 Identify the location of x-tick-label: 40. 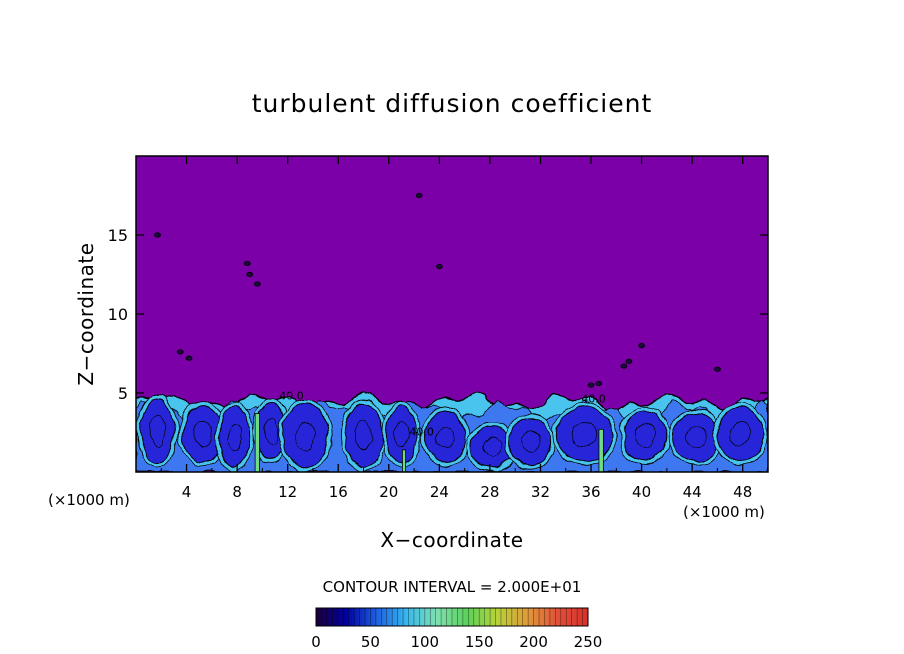
(641, 492).